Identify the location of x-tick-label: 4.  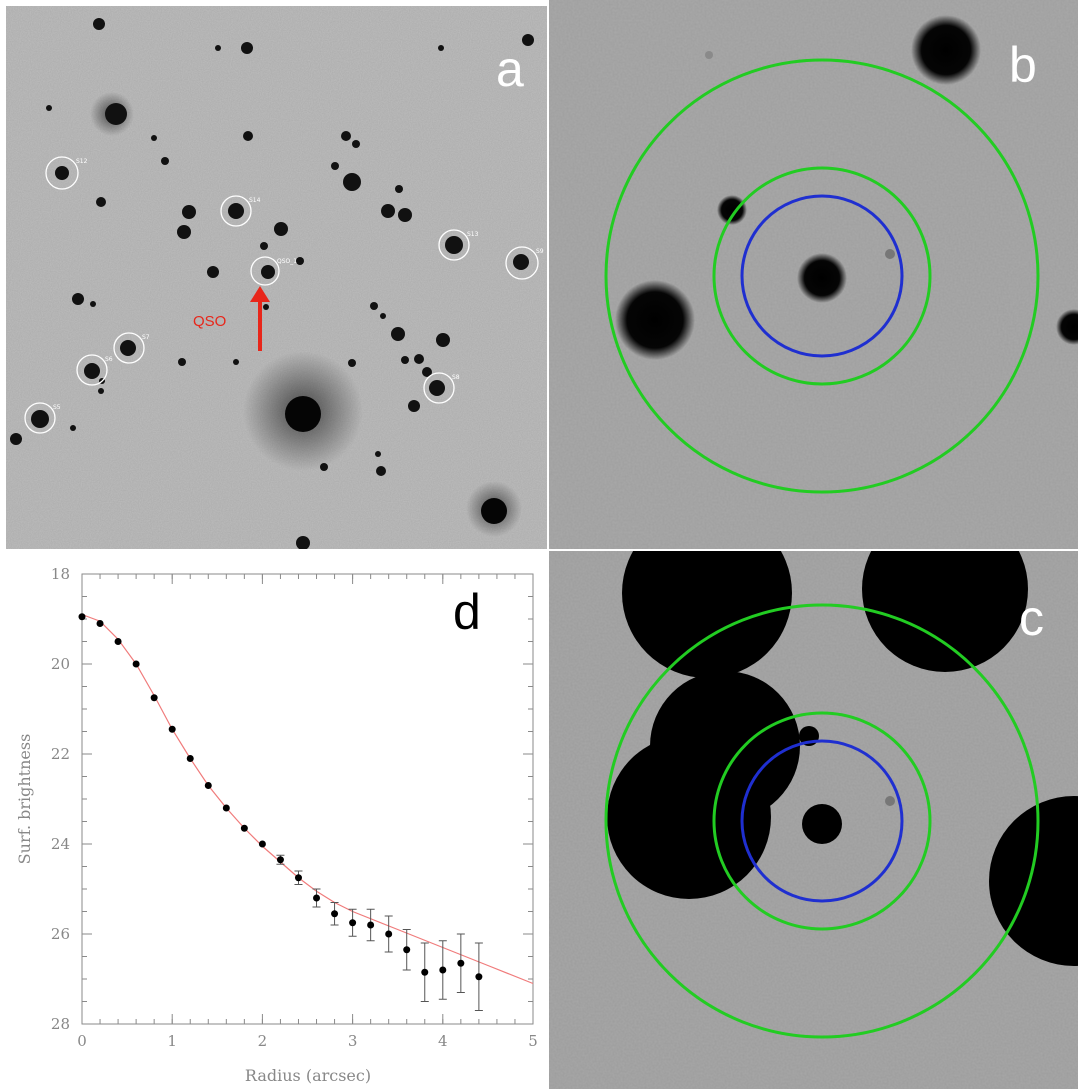
(443, 1041).